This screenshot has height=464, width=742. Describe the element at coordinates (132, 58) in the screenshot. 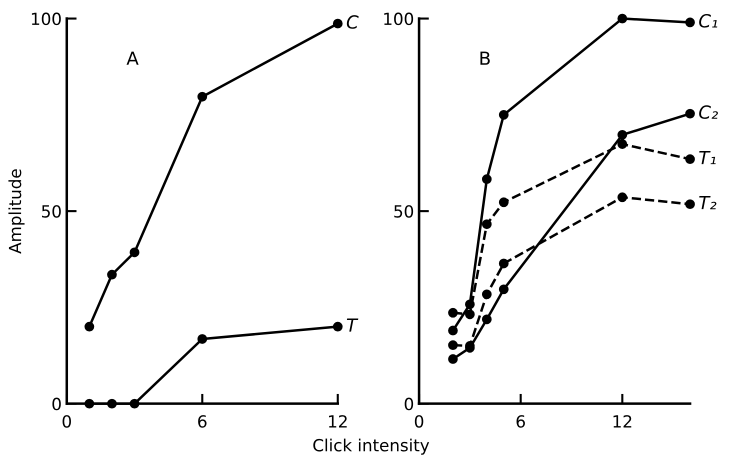

I see `annotation: A` at that location.